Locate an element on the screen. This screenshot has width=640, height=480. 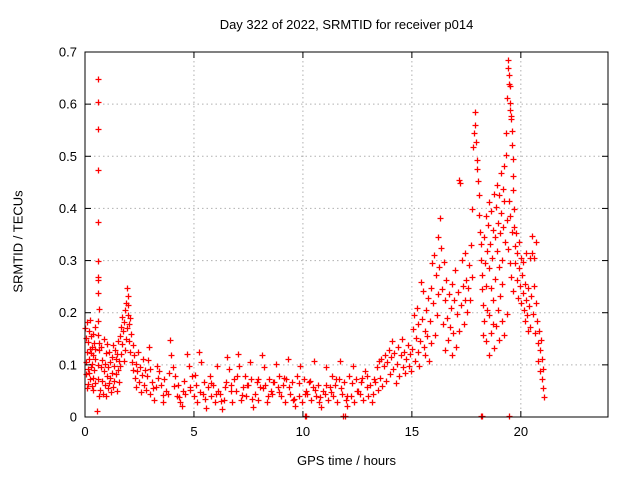
y-tick-label: 0 is located at coordinates (73, 417).